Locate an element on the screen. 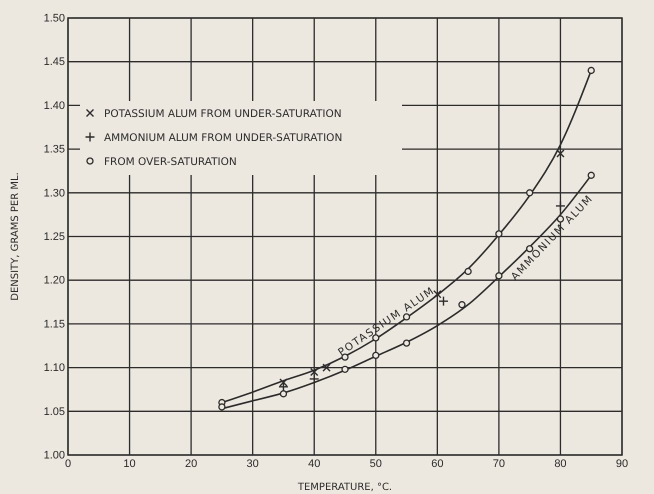 The height and width of the screenshot is (494, 654). x-tick-label: 10 is located at coordinates (129, 464).